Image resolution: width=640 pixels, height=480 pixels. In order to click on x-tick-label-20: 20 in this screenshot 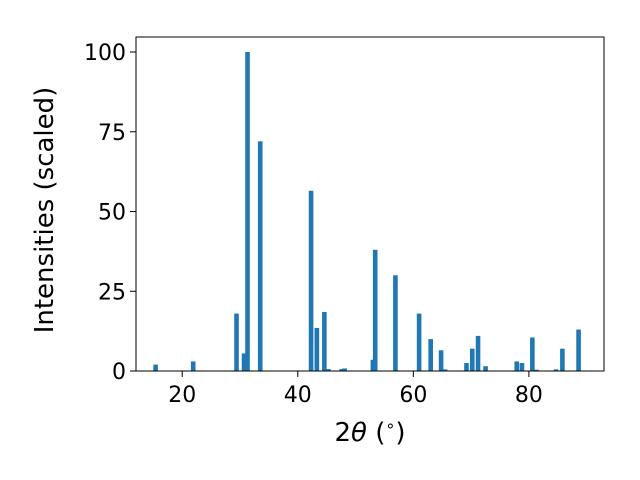, I will do `click(182, 395)`.